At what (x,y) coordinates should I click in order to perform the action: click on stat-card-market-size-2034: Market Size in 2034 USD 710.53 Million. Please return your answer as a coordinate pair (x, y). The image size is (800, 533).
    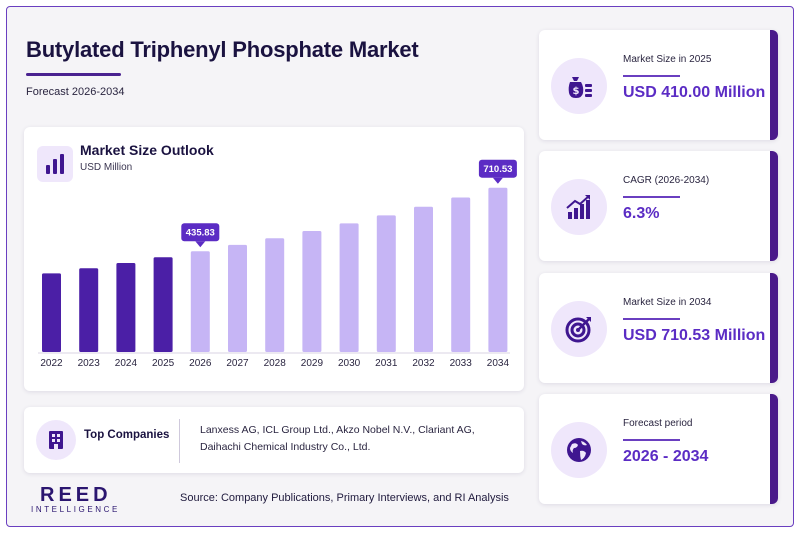
    Looking at the image, I should click on (658, 328).